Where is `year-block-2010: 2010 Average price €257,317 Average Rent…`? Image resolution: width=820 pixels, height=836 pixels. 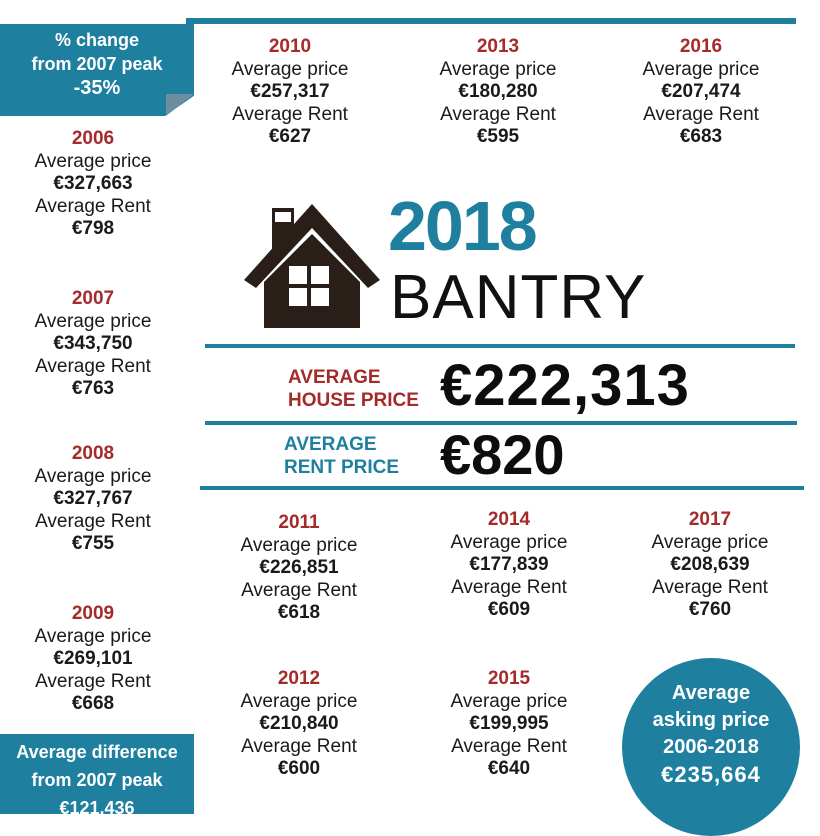 year-block-2010: 2010 Average price €257,317 Average Rent… is located at coordinates (290, 92).